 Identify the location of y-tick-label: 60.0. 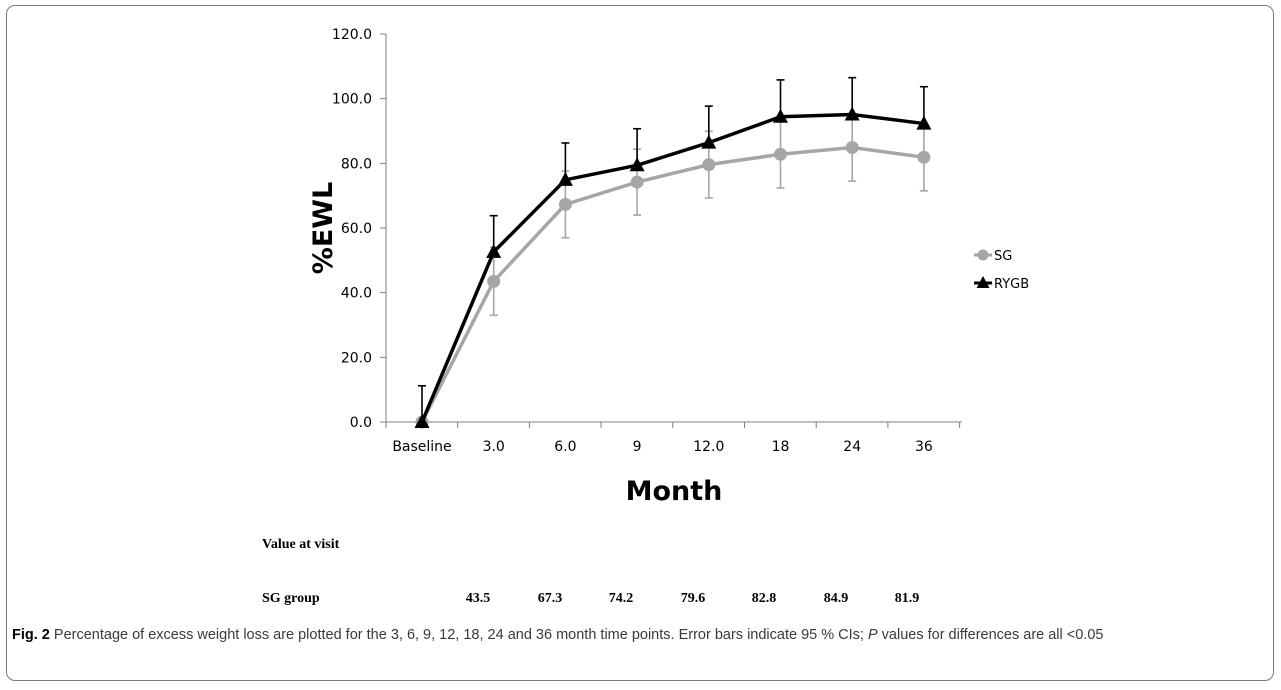
(356, 229).